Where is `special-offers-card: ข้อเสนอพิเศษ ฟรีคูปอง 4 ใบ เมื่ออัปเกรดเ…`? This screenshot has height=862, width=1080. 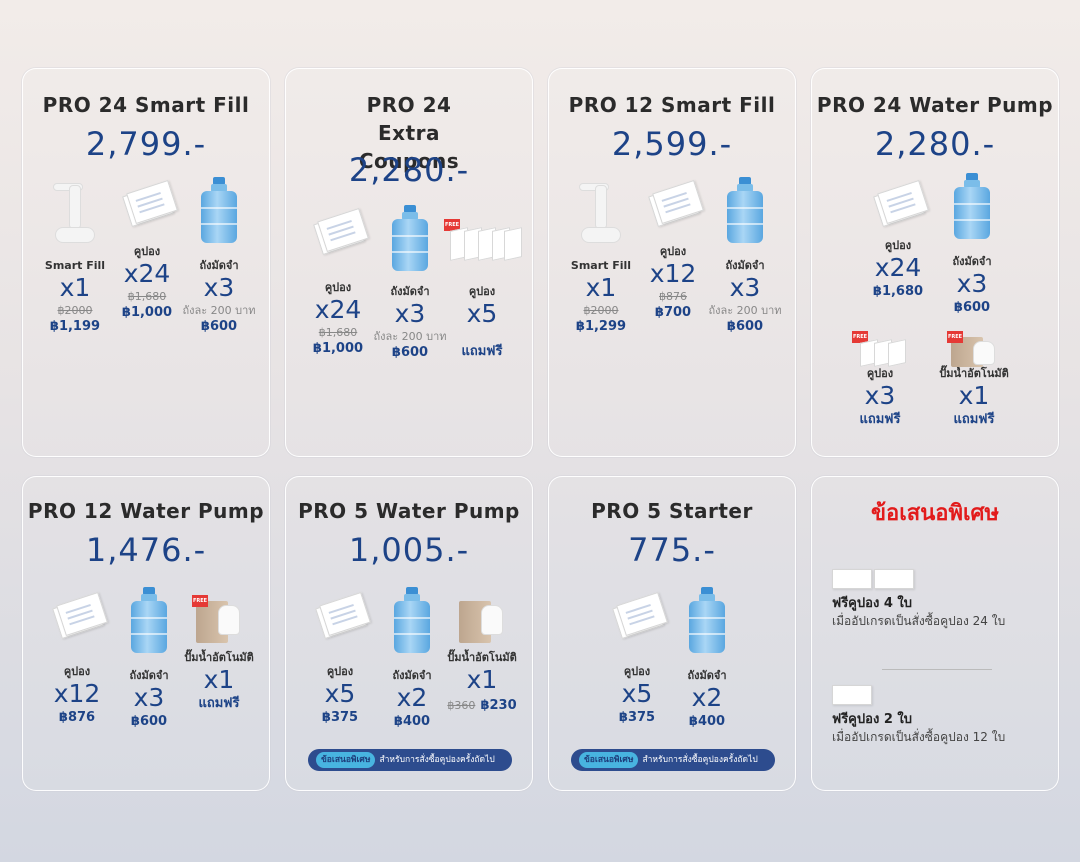
special-offers-card: ข้อเสนอพิเศษ ฟรีคูปอง 4 ใบ เมื่ออัปเกรดเ… is located at coordinates (935, 633).